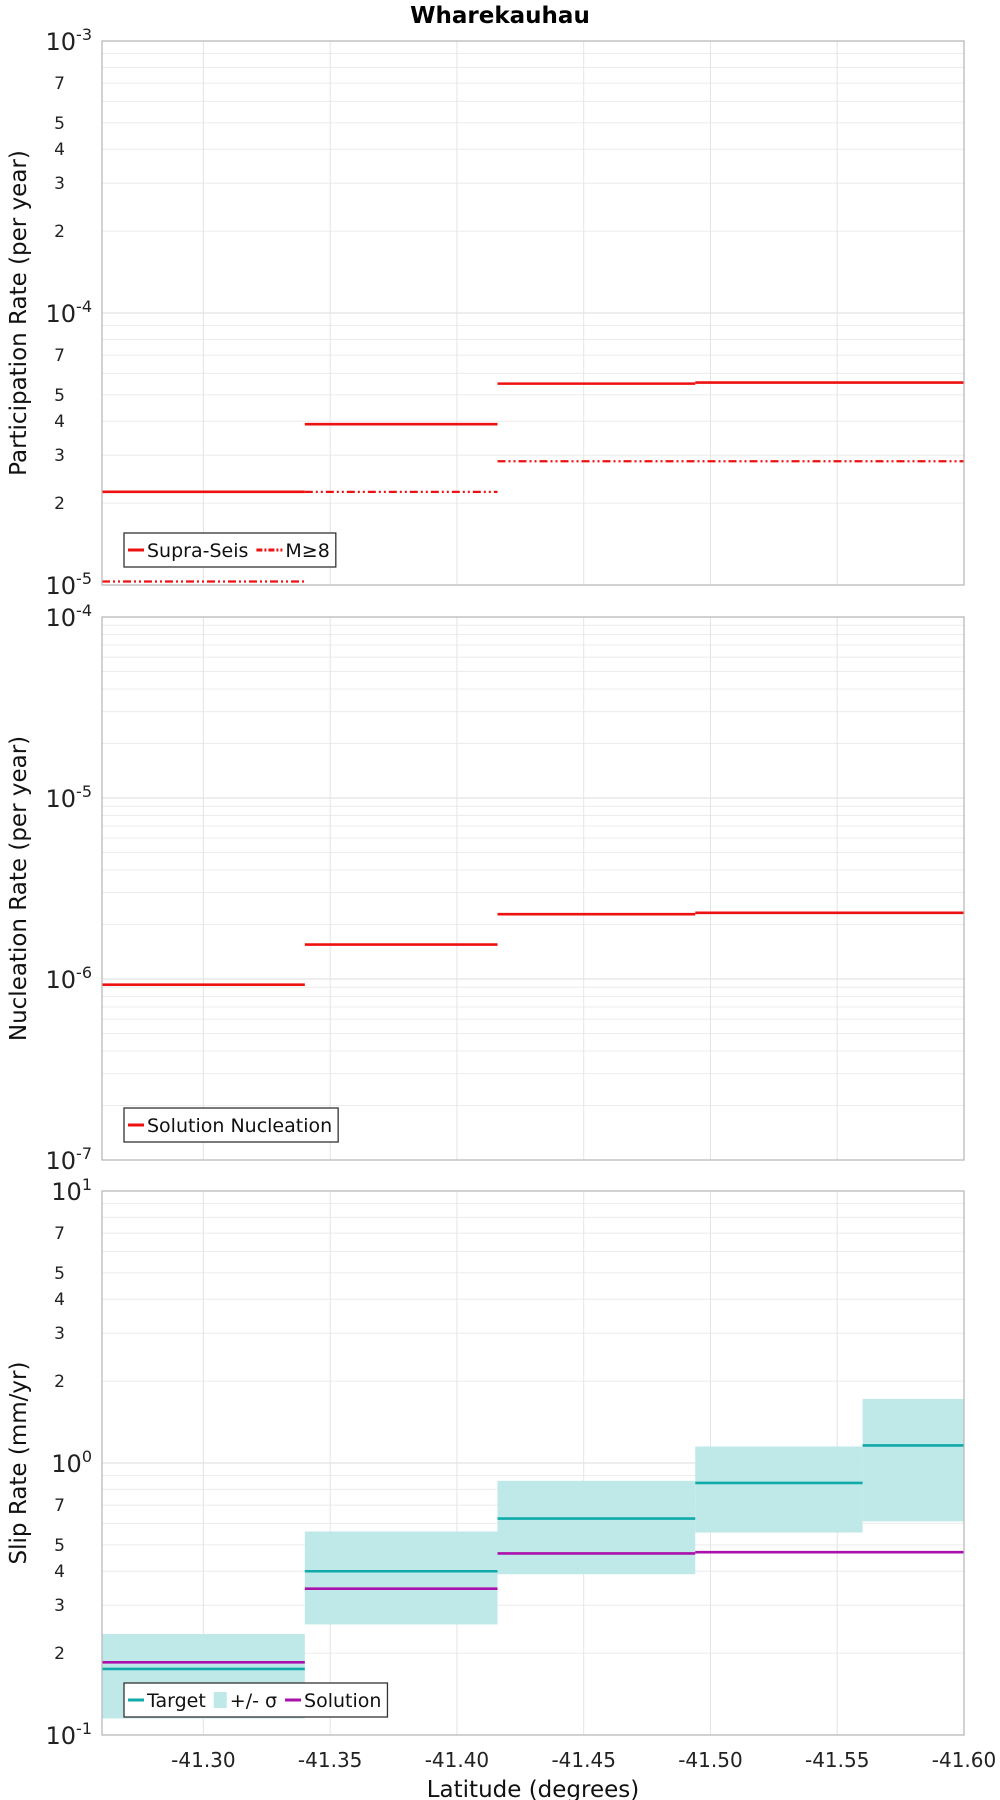  Describe the element at coordinates (19, 1463) in the screenshot. I see `y-axis-label: Slip Rate (mm/yr)` at that location.